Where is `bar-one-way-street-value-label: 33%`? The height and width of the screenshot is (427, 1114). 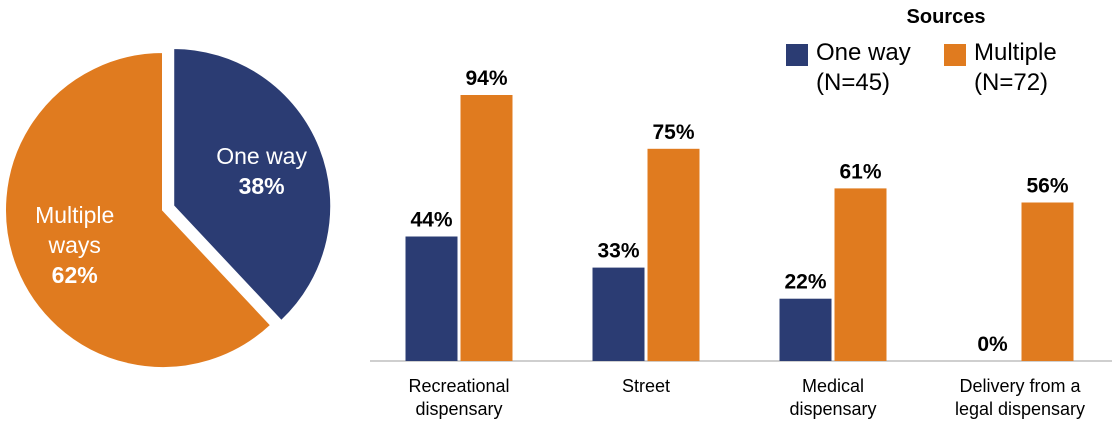
bar-one-way-street-value-label: 33% is located at coordinates (618, 251).